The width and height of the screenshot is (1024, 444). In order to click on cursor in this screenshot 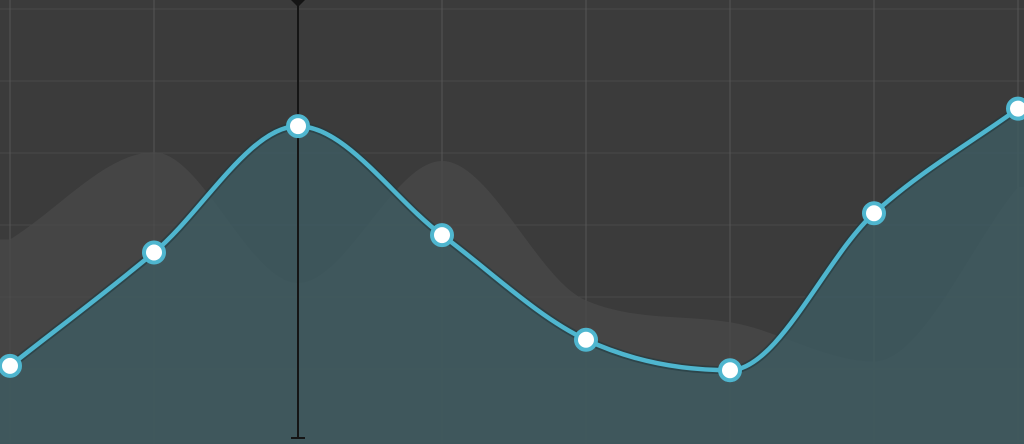, I will do `click(298, 219)`.